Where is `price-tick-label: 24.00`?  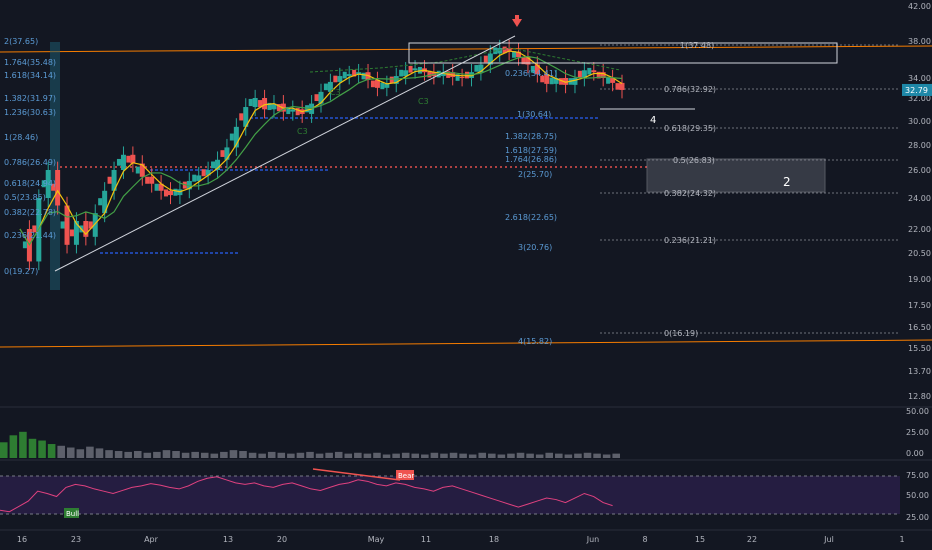 price-tick-label: 24.00 is located at coordinates (919, 198).